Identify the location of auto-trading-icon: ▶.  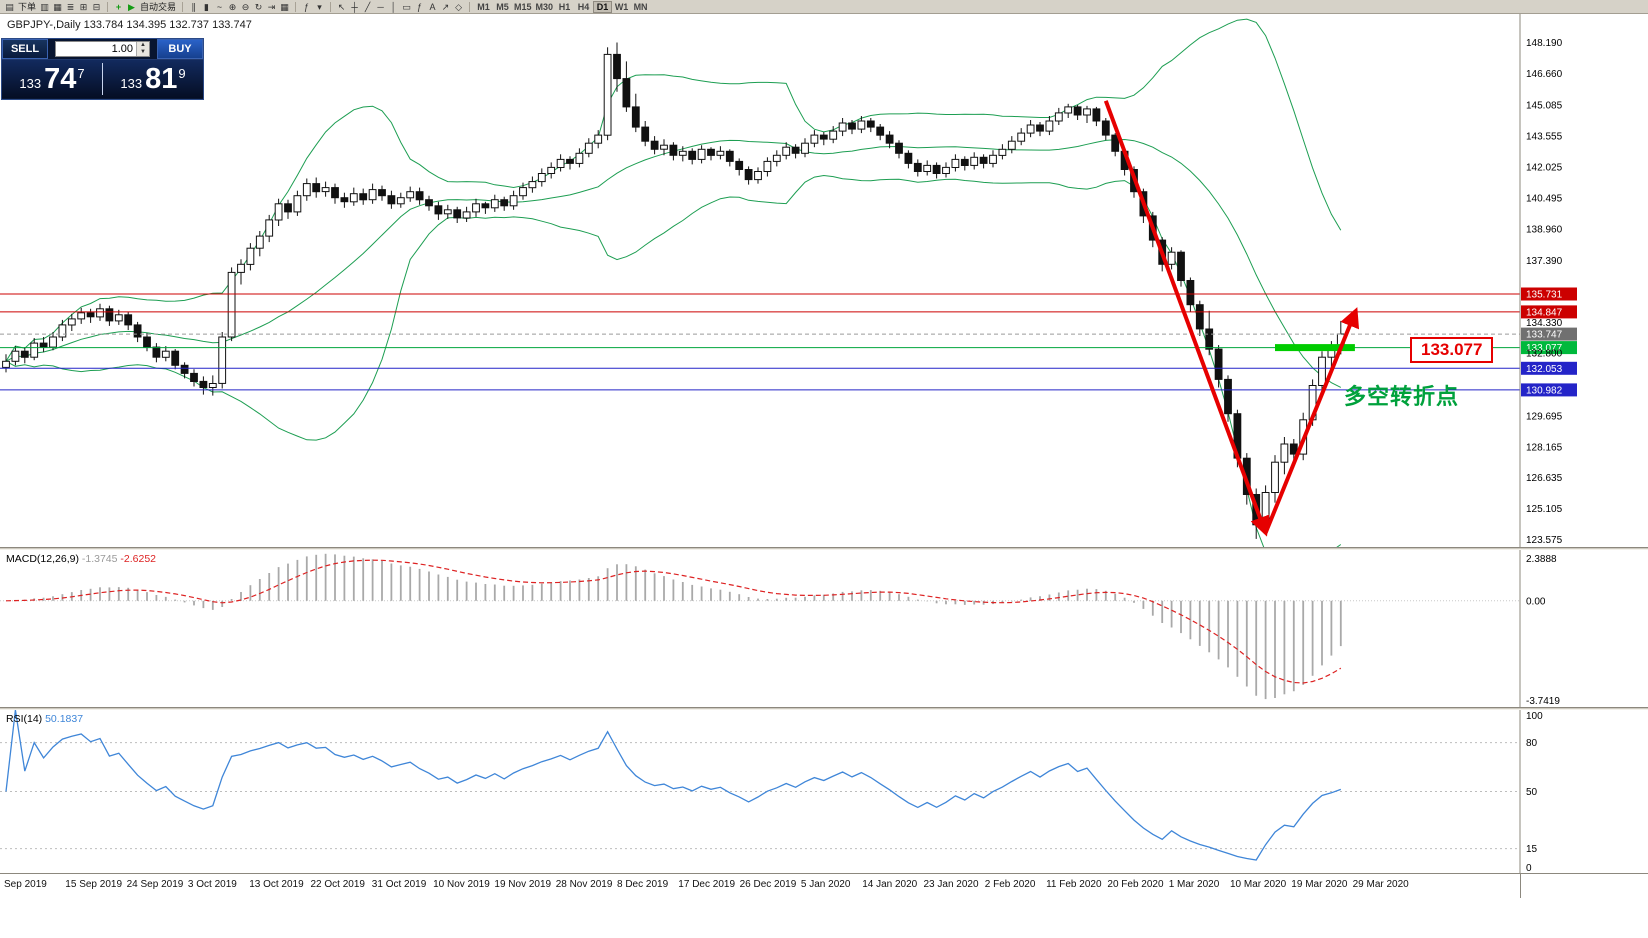
(131, 6).